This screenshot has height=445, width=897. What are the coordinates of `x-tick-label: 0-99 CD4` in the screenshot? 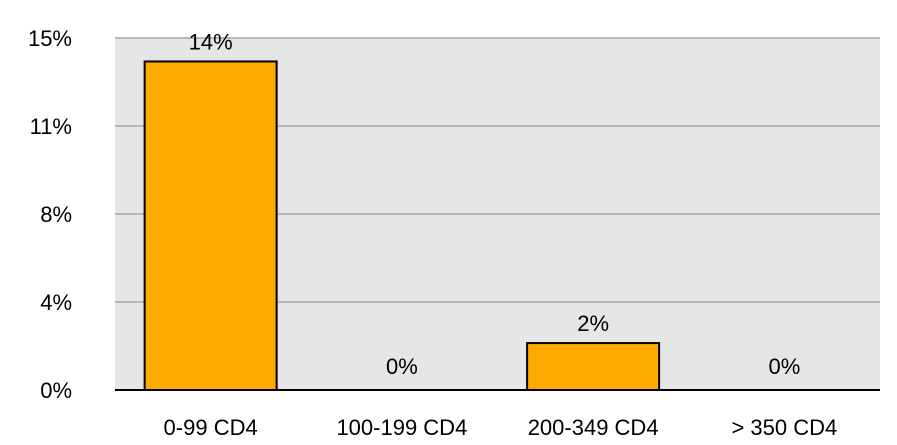 It's located at (211, 427).